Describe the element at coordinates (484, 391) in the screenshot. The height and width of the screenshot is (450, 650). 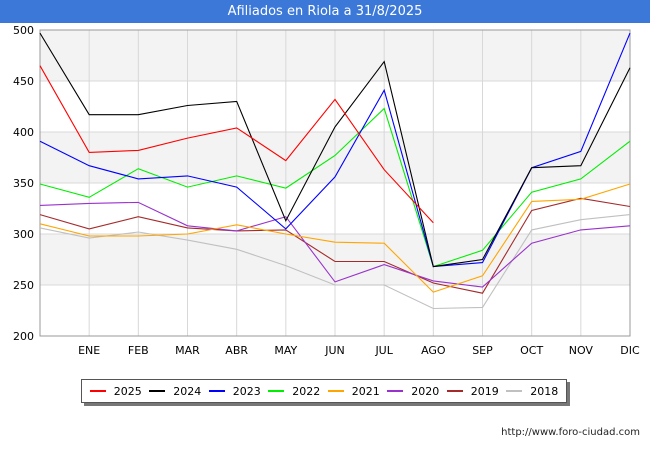
I see `legend-label: 2019` at that location.